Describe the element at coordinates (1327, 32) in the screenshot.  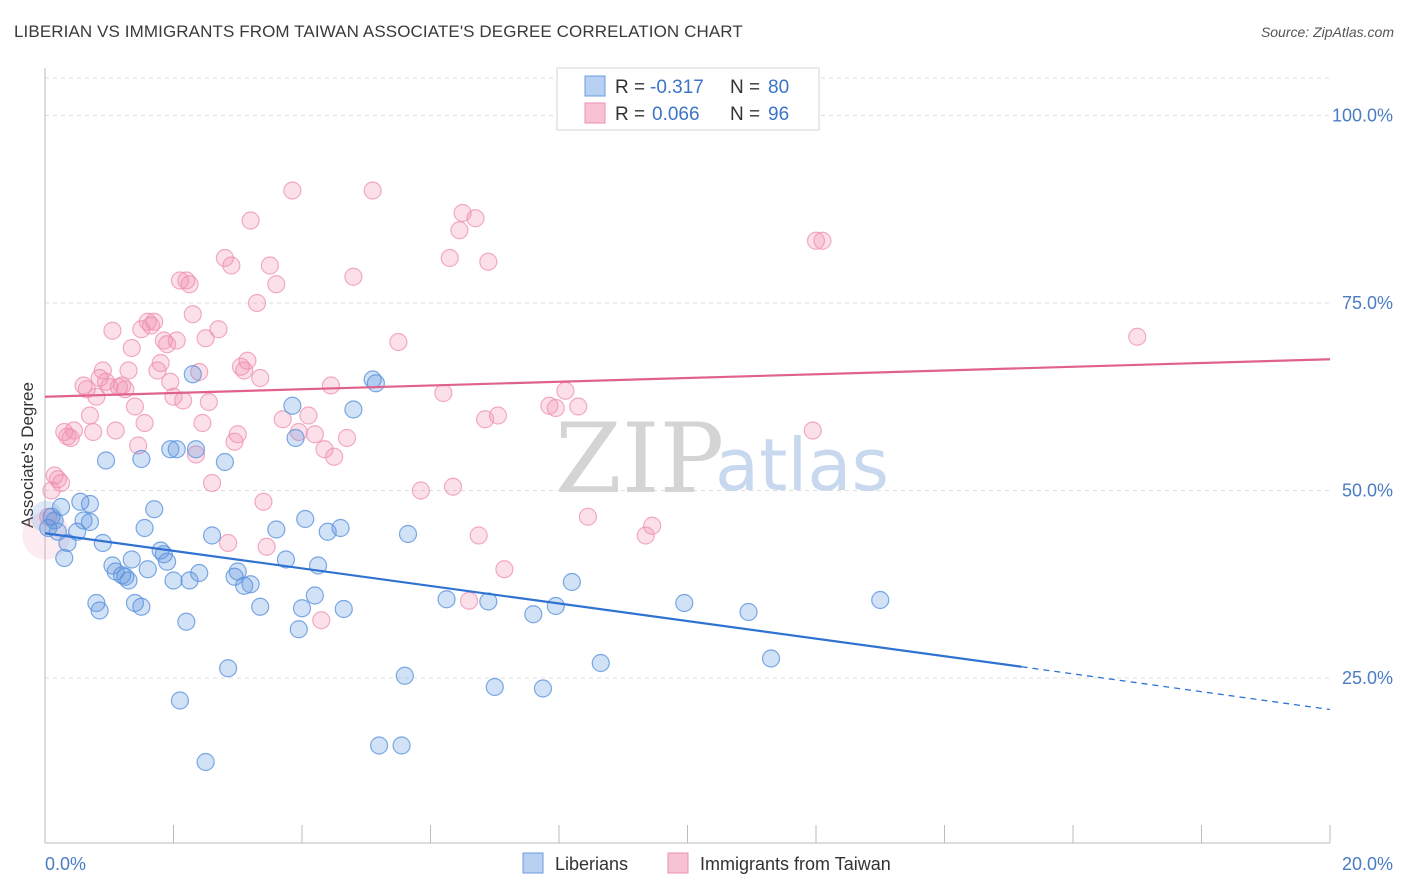
I see `chart-source: Source: ZipAtlas.com` at that location.